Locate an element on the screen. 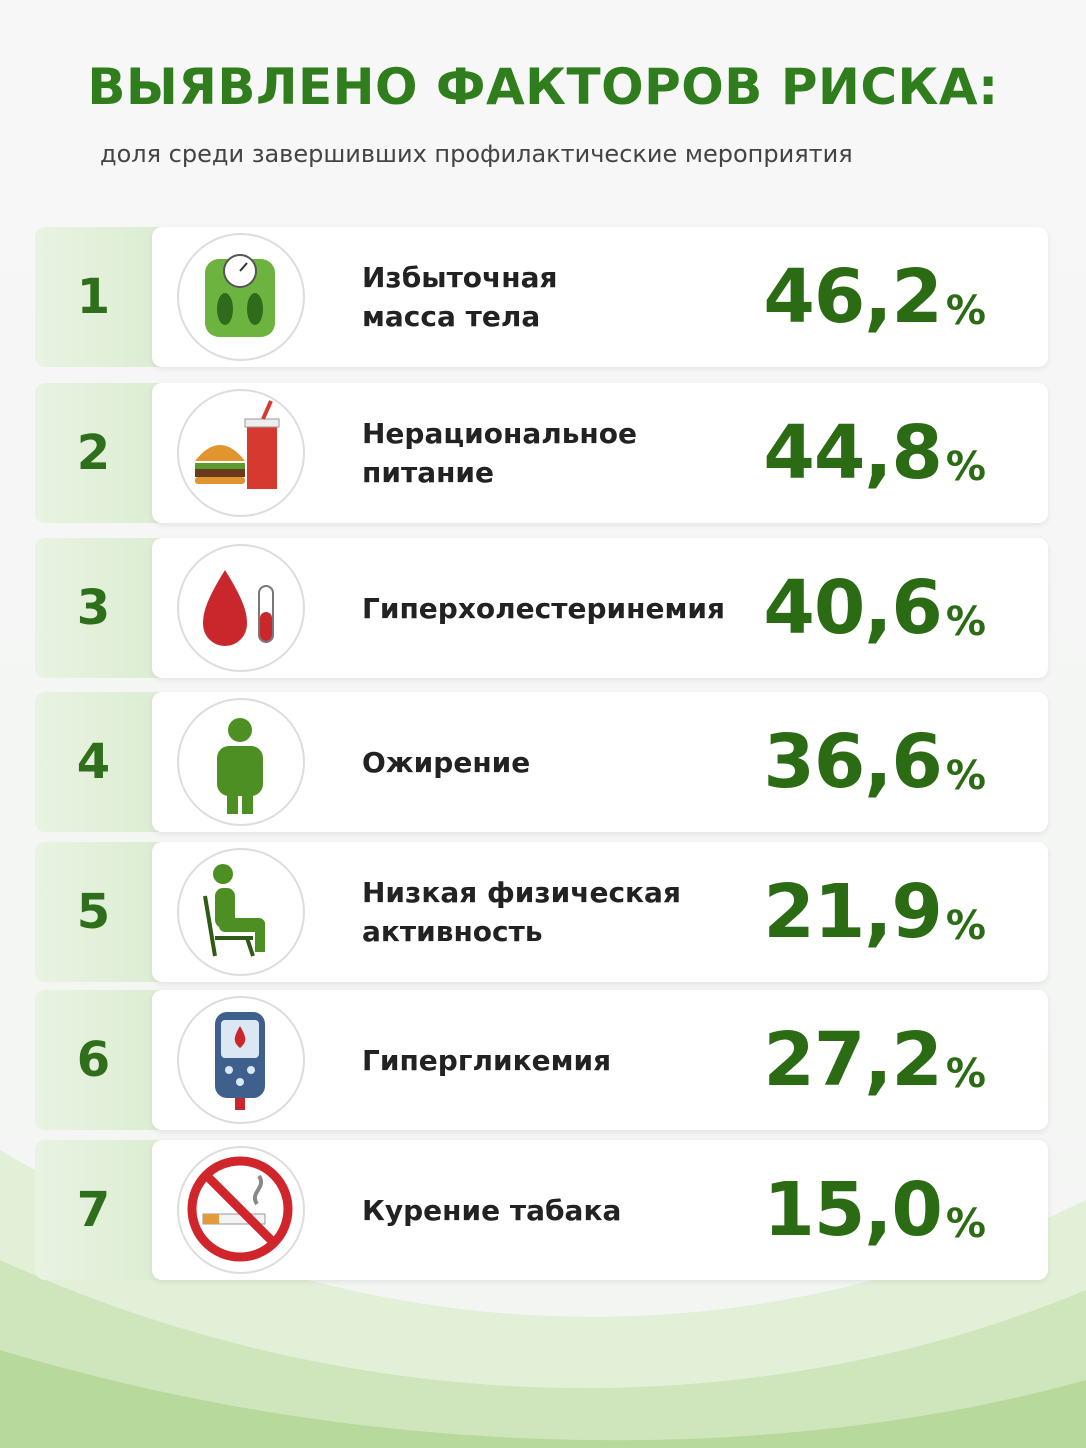 This screenshot has width=1086, height=1448. value-number: 44,8 is located at coordinates (853, 453).